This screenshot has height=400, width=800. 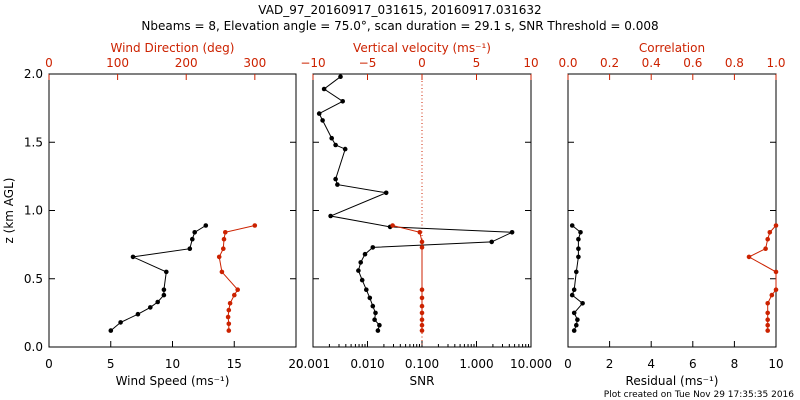 What do you see at coordinates (422, 63) in the screenshot?
I see `top-tick-label: 0` at bounding box center [422, 63].